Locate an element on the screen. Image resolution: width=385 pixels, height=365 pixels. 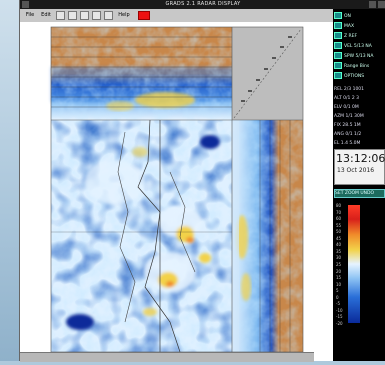
corner-panel is located at coordinates (267, 73).